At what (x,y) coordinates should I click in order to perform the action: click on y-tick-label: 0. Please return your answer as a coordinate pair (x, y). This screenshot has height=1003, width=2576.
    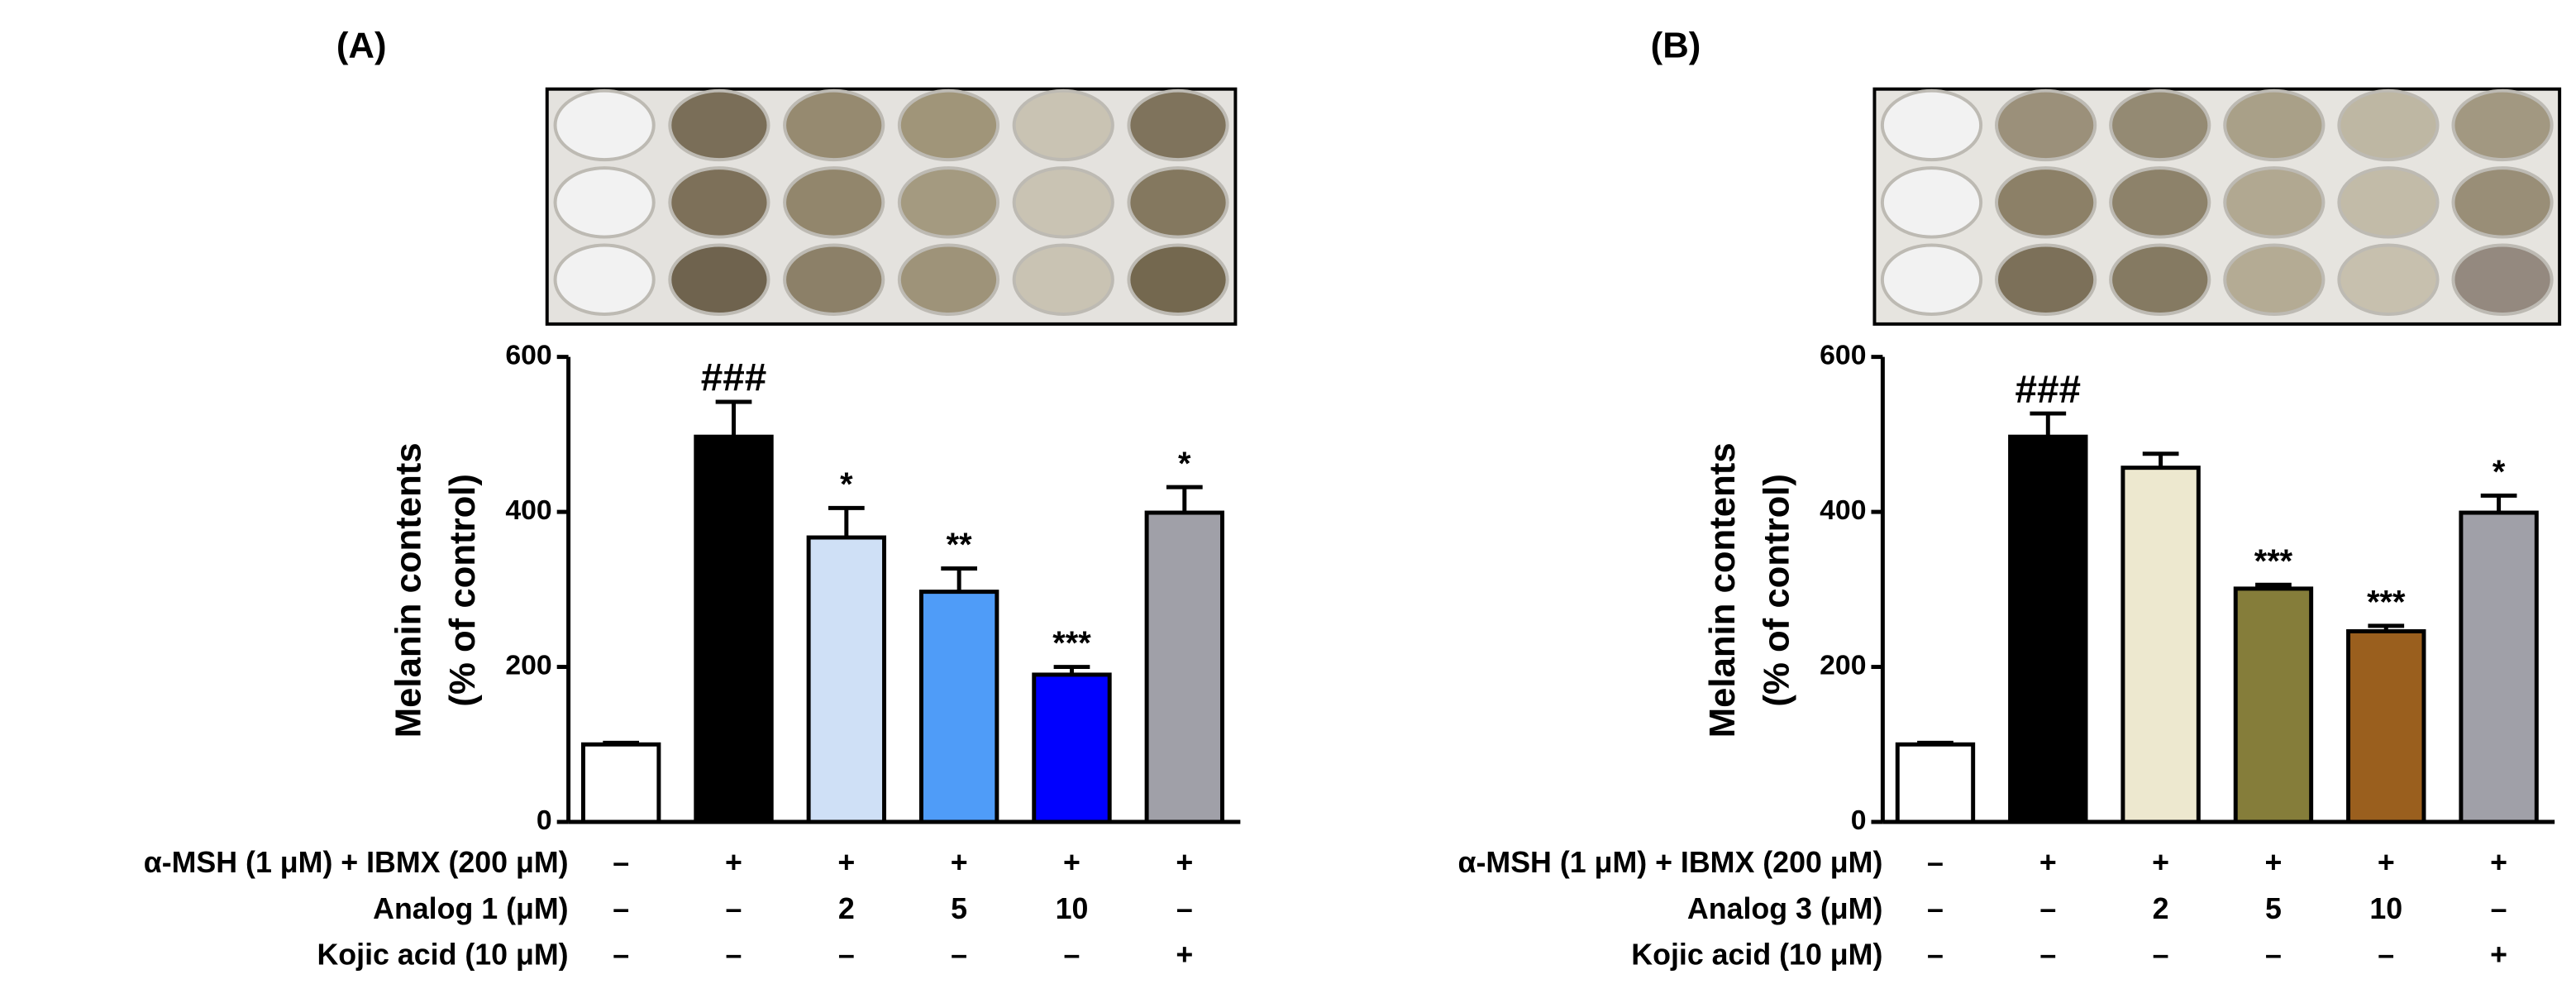
    Looking at the image, I should click on (1859, 820).